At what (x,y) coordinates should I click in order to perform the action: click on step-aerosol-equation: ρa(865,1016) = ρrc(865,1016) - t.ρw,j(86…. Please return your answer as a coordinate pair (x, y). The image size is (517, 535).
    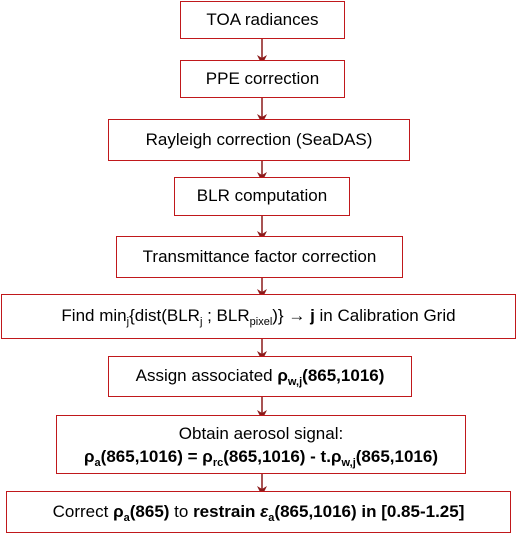
    Looking at the image, I should click on (261, 457).